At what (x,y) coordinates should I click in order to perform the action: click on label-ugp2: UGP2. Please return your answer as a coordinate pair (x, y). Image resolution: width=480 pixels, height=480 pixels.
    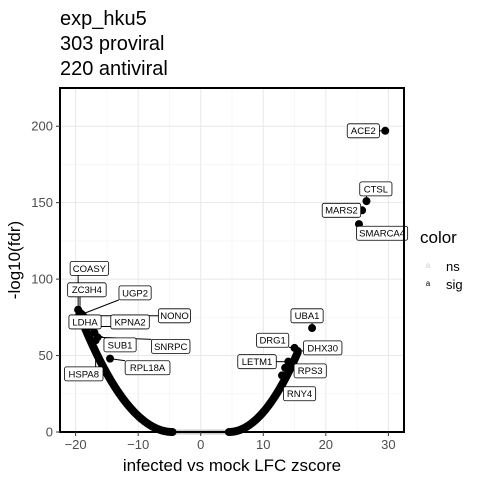
    Looking at the image, I should click on (135, 293).